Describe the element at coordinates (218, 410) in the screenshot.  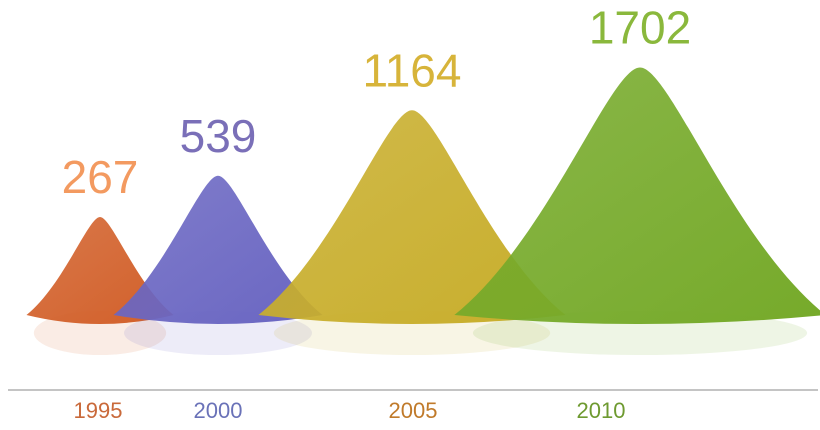
I see `x-tick-label: 2000` at that location.